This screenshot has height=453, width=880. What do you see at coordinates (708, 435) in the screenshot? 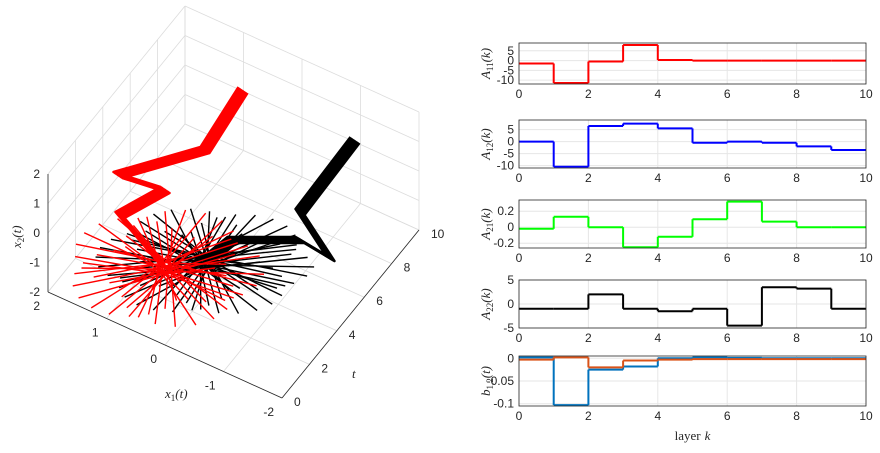
I see `label-part: k` at bounding box center [708, 435].